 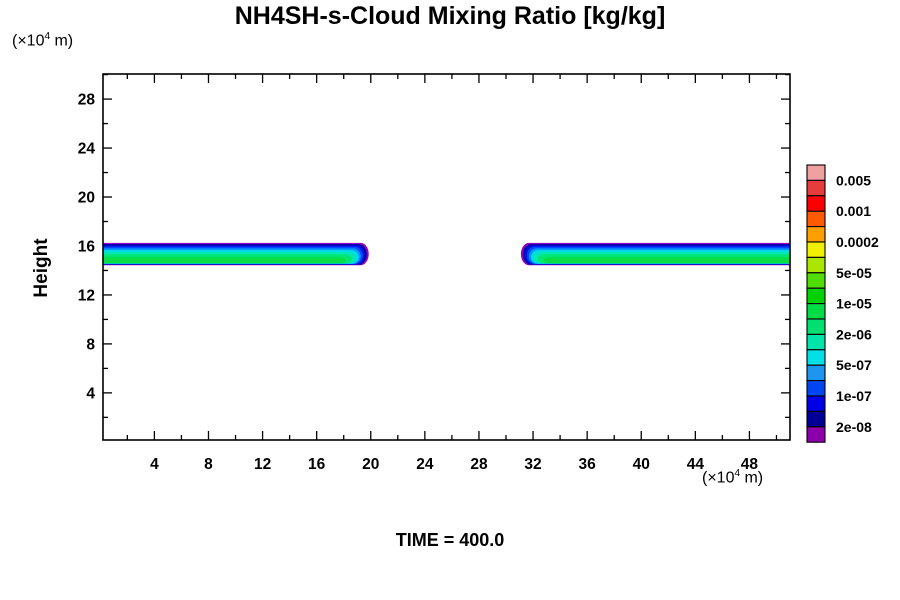 What do you see at coordinates (208, 464) in the screenshot?
I see `x-tick-label: 8` at bounding box center [208, 464].